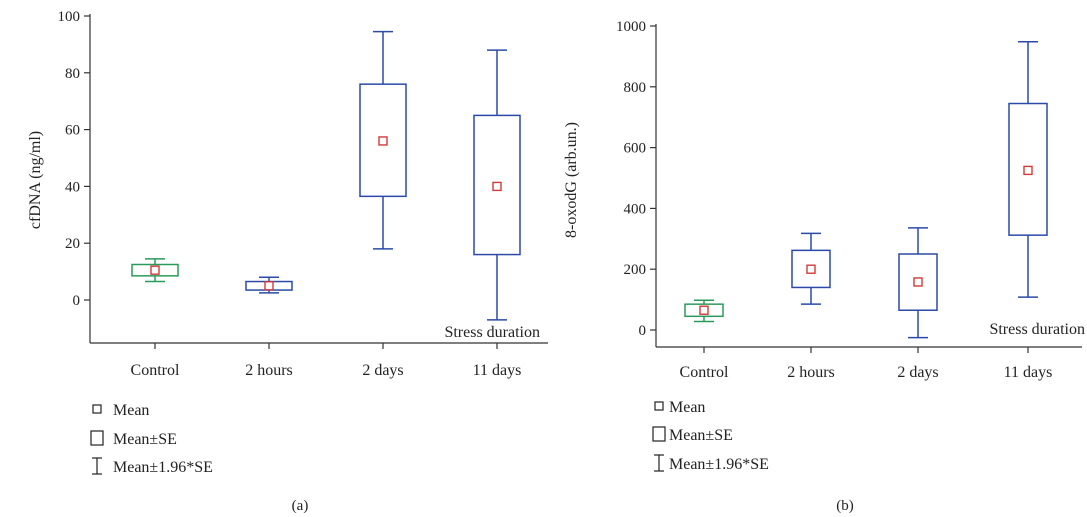 The height and width of the screenshot is (517, 1087). Describe the element at coordinates (72, 244) in the screenshot. I see `panel-a-y-tick-label: 20` at that location.